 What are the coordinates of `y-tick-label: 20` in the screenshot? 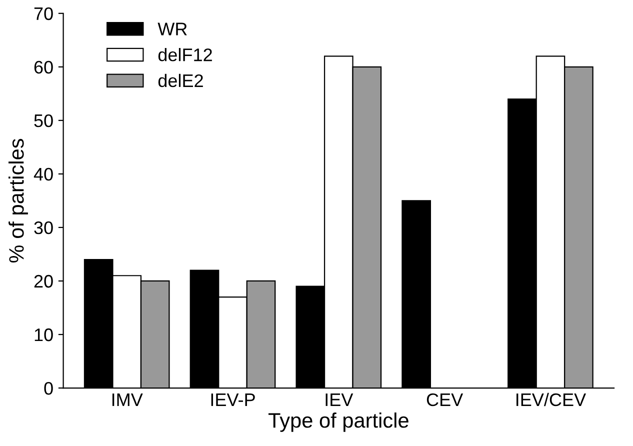 It's located at (43, 281).